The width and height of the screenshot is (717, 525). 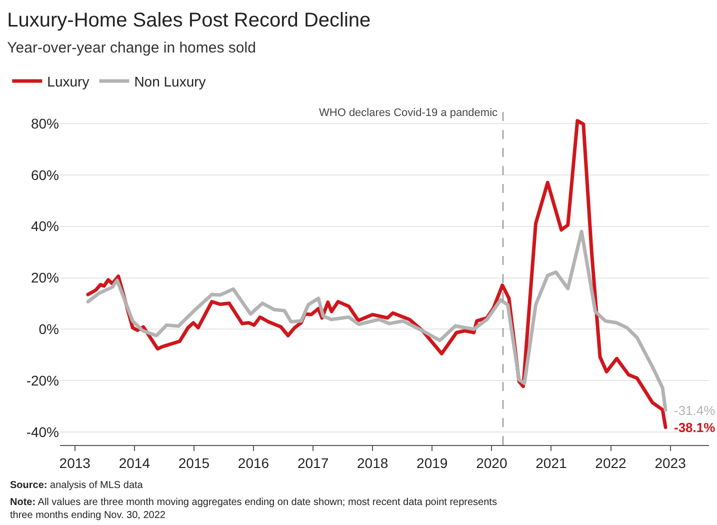 I want to click on x-tick-label: 2021, so click(x=551, y=462).